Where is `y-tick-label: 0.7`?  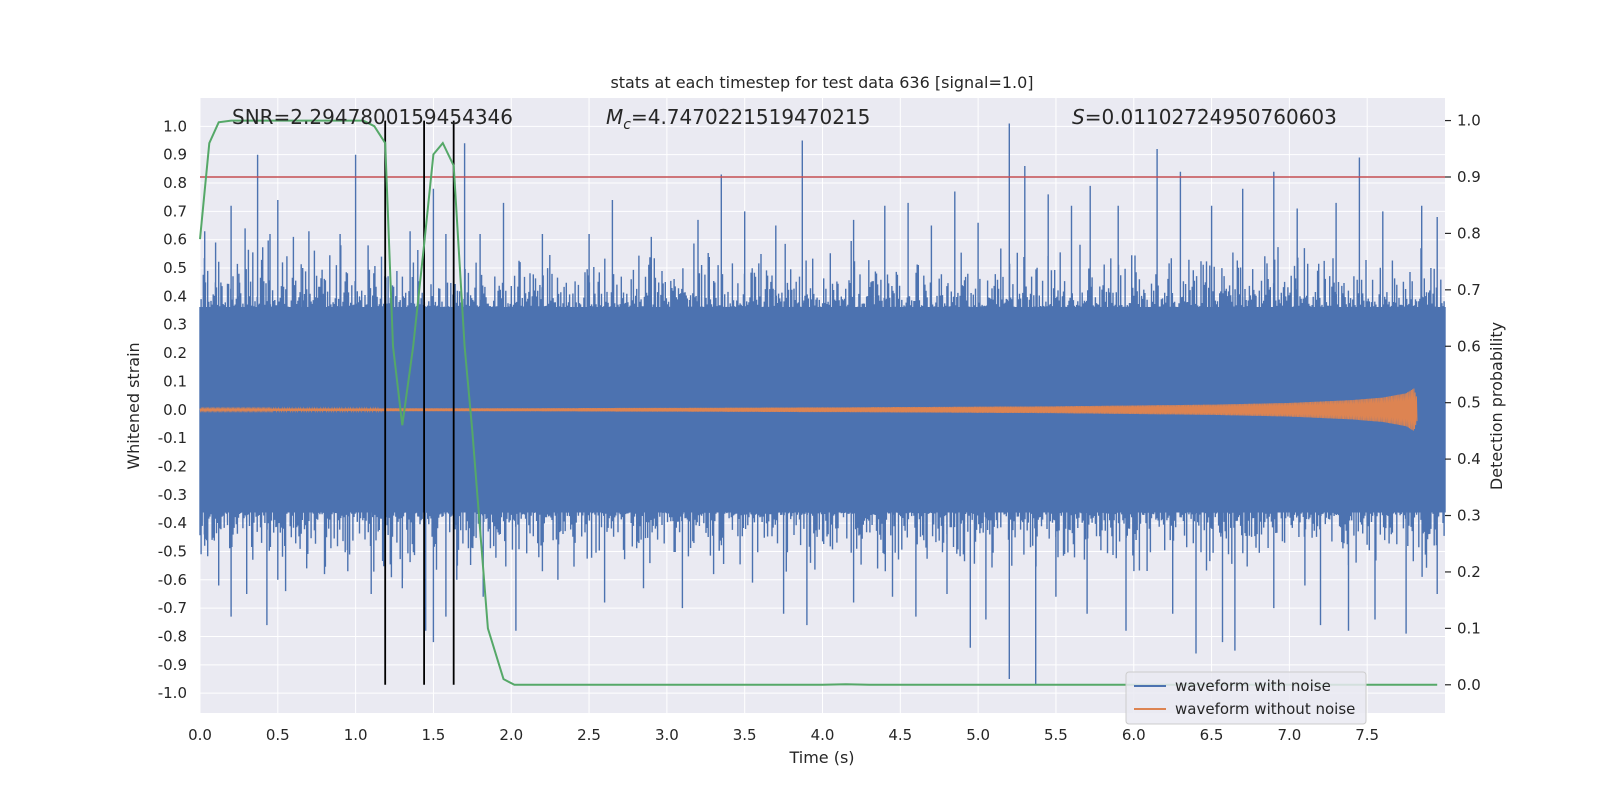
y-tick-label: 0.7 is located at coordinates (175, 211).